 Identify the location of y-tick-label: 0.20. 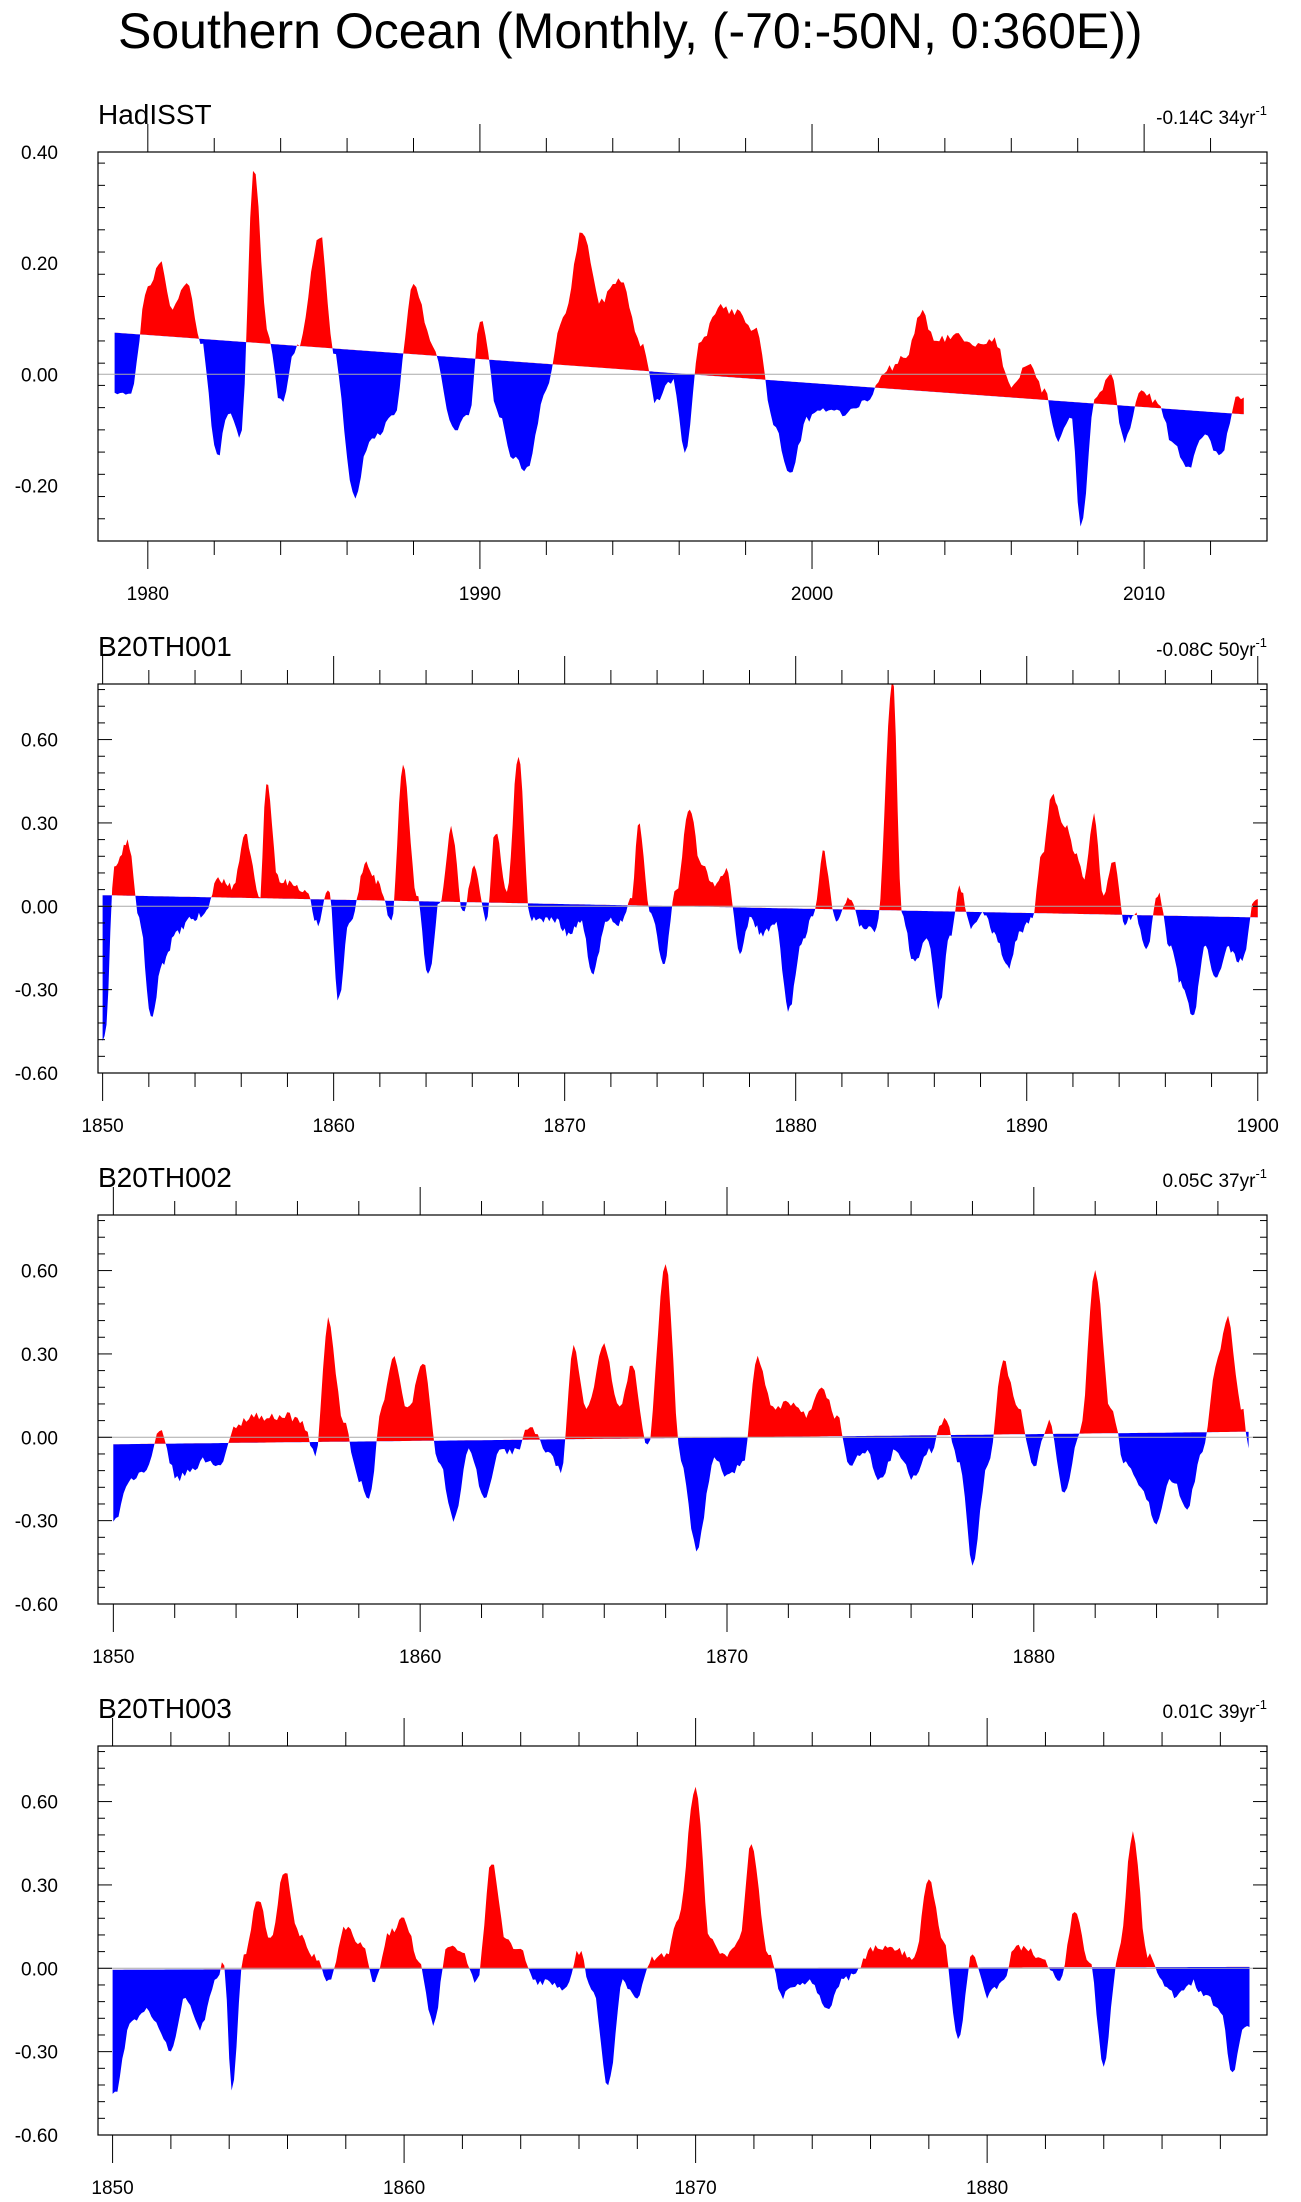
(39, 264).